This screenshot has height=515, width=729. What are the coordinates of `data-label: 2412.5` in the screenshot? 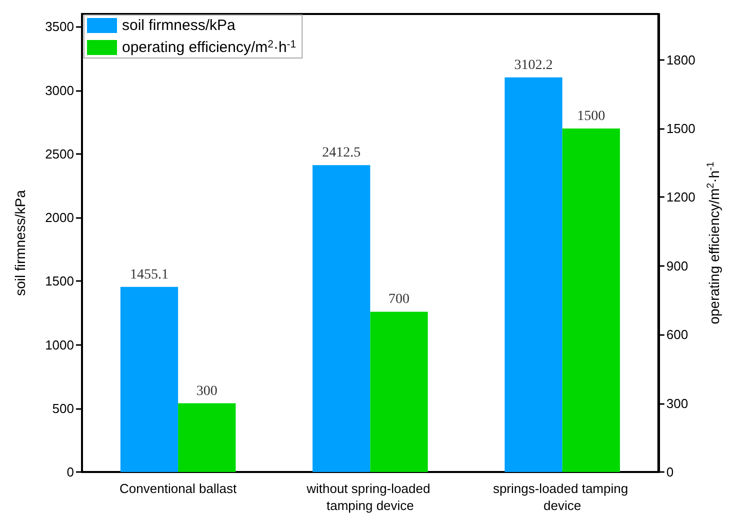 It's located at (341, 153).